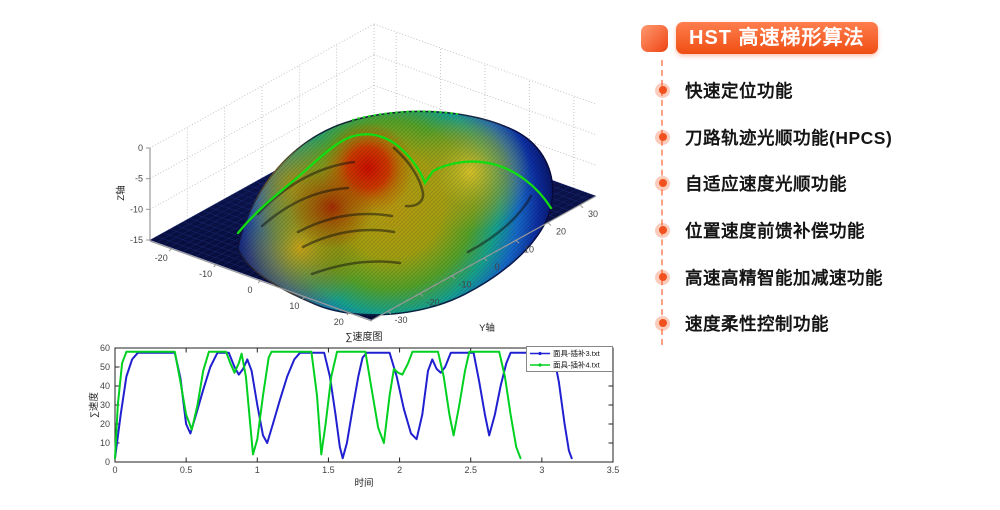 The width and height of the screenshot is (1000, 510). I want to click on z-axis-label-3d: Z轴, so click(121, 192).